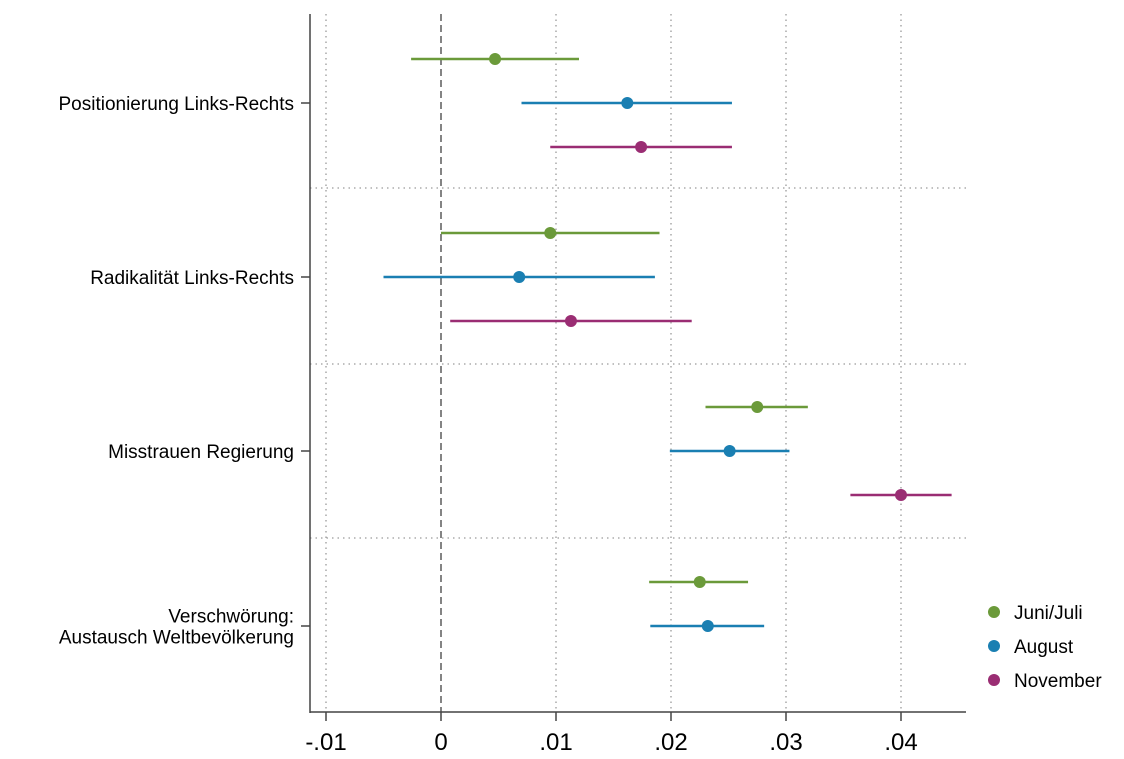 The width and height of the screenshot is (1124, 759). What do you see at coordinates (1048, 613) in the screenshot?
I see `legend-label: Juni/Juli` at bounding box center [1048, 613].